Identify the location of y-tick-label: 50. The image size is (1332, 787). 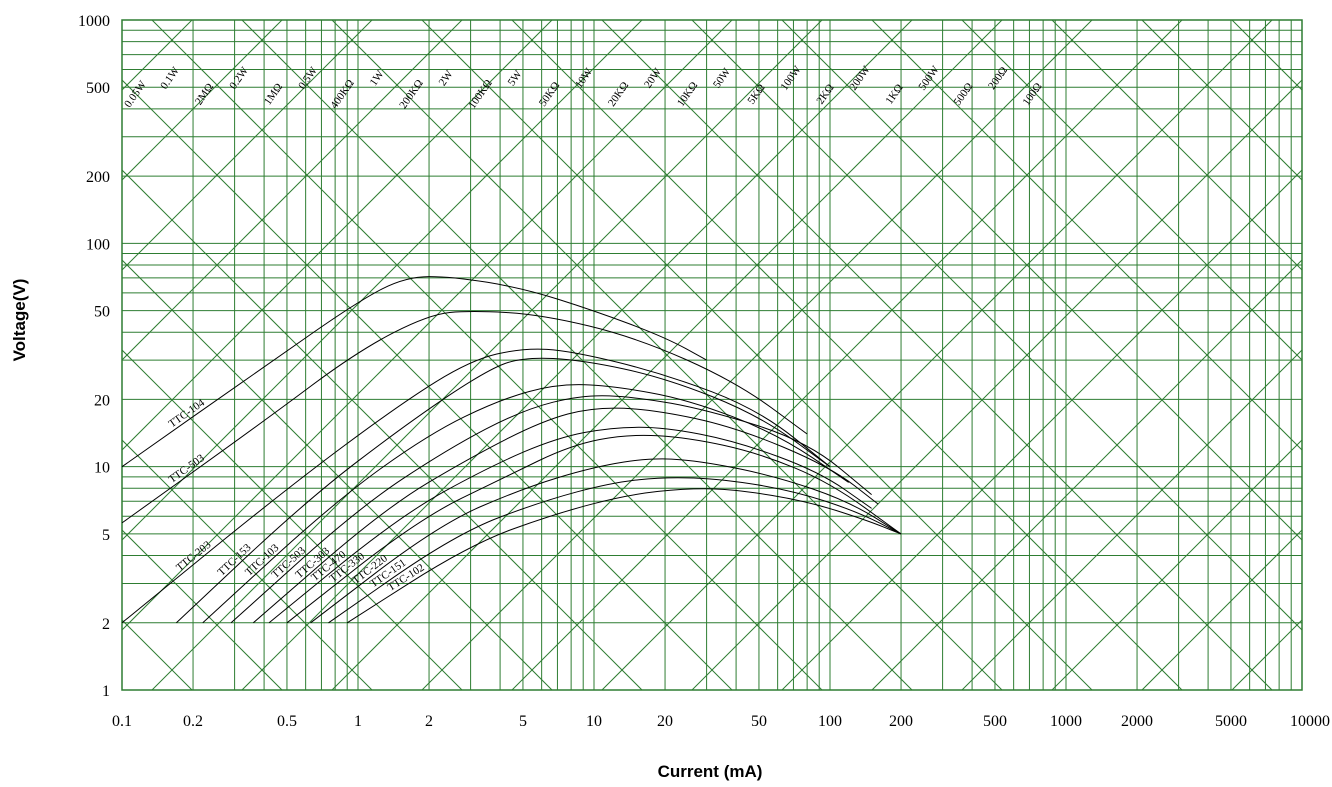
(102, 312).